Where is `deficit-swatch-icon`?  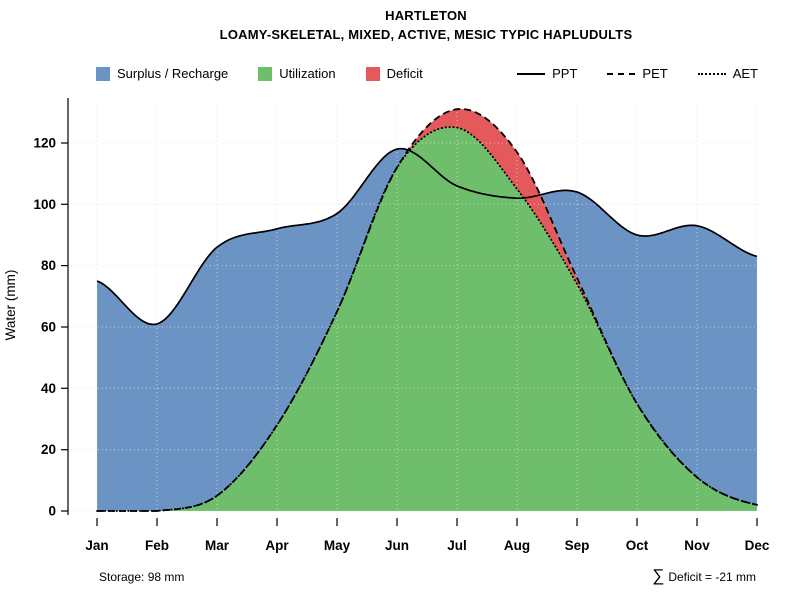 deficit-swatch-icon is located at coordinates (372, 73).